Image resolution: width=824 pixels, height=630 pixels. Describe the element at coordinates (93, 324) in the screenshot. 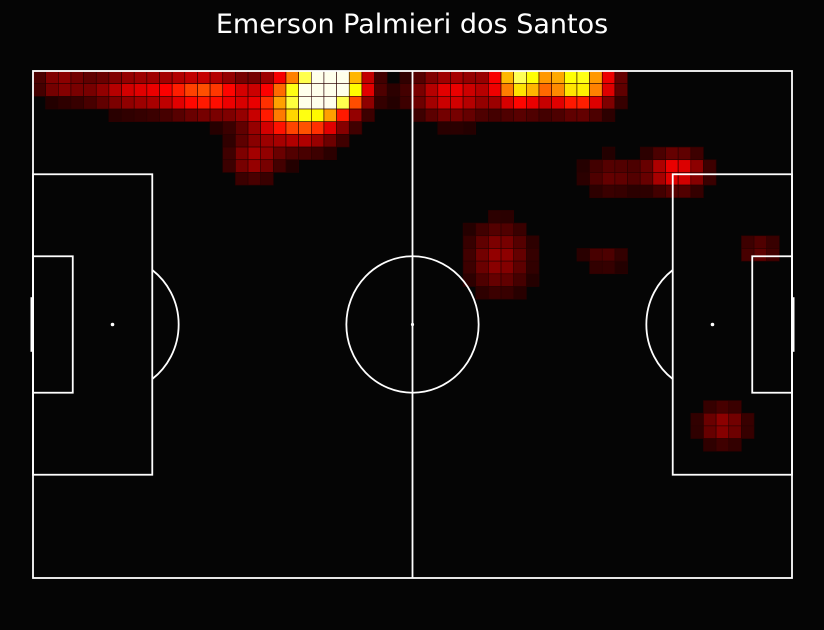

I see `left-penalty-area` at that location.